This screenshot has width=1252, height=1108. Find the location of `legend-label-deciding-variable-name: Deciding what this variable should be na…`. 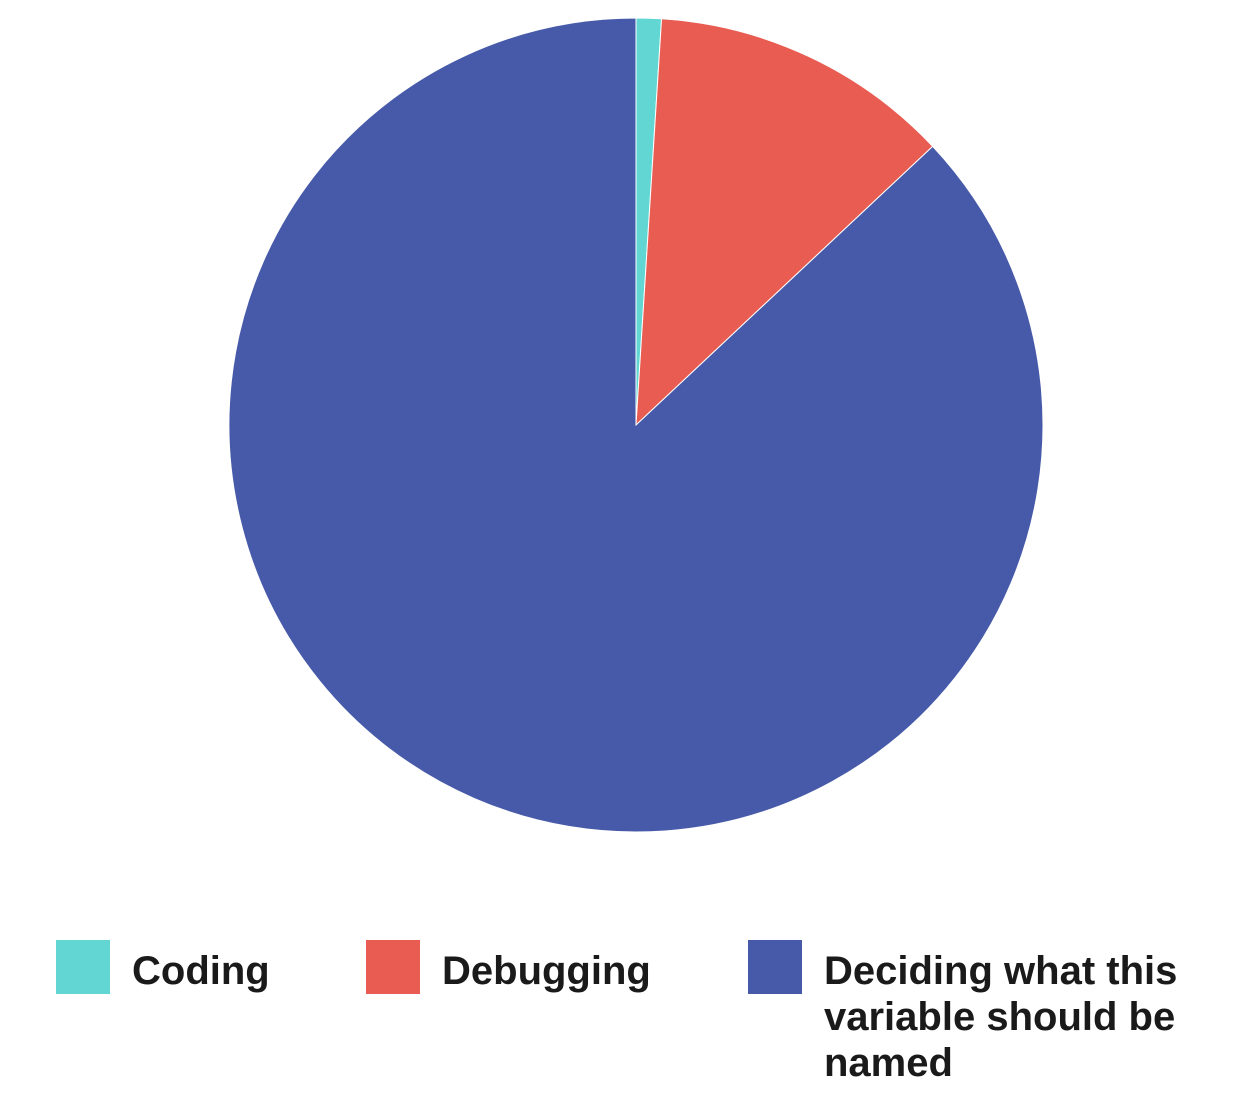

legend-label-deciding-variable-name: Deciding what this variable should be na… is located at coordinates (1001, 1017).